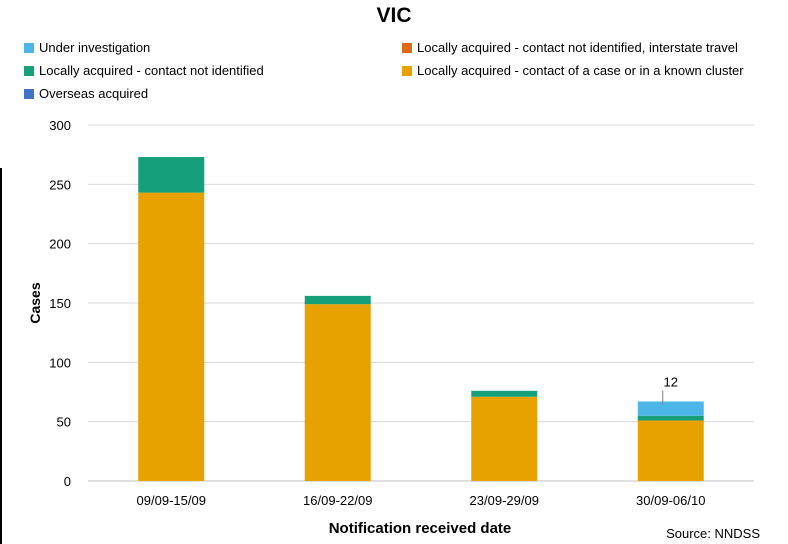  I want to click on y-tick-label: 250, so click(60, 184).